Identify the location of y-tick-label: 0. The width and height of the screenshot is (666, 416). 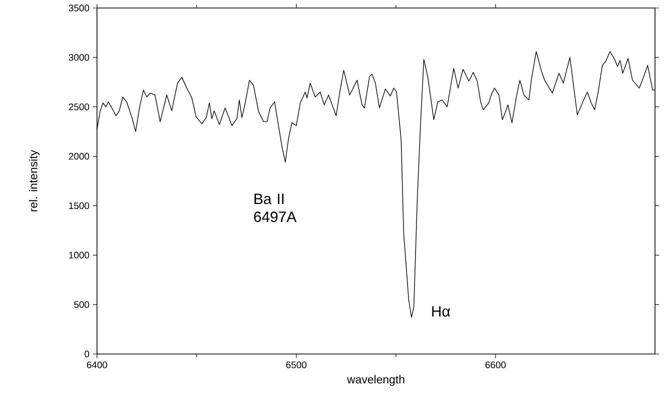
(87, 354).